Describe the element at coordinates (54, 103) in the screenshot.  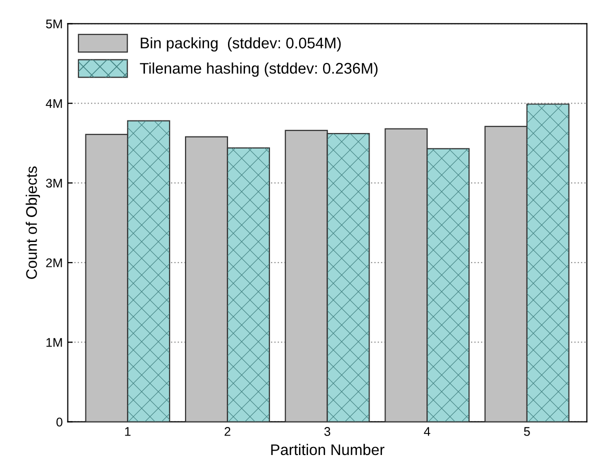
I see `y-tick-label: 4M` at that location.